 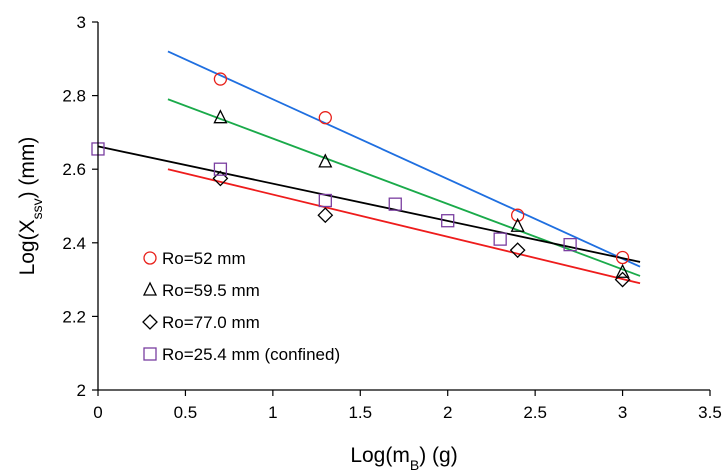 What do you see at coordinates (447, 412) in the screenshot?
I see `x-tick-label: 2` at bounding box center [447, 412].